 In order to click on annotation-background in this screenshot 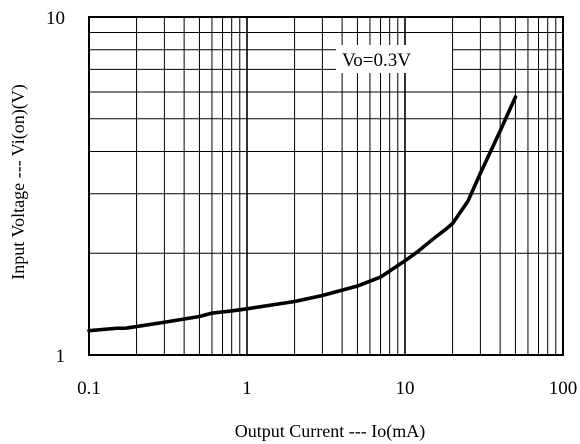, I will do `click(394, 59)`.